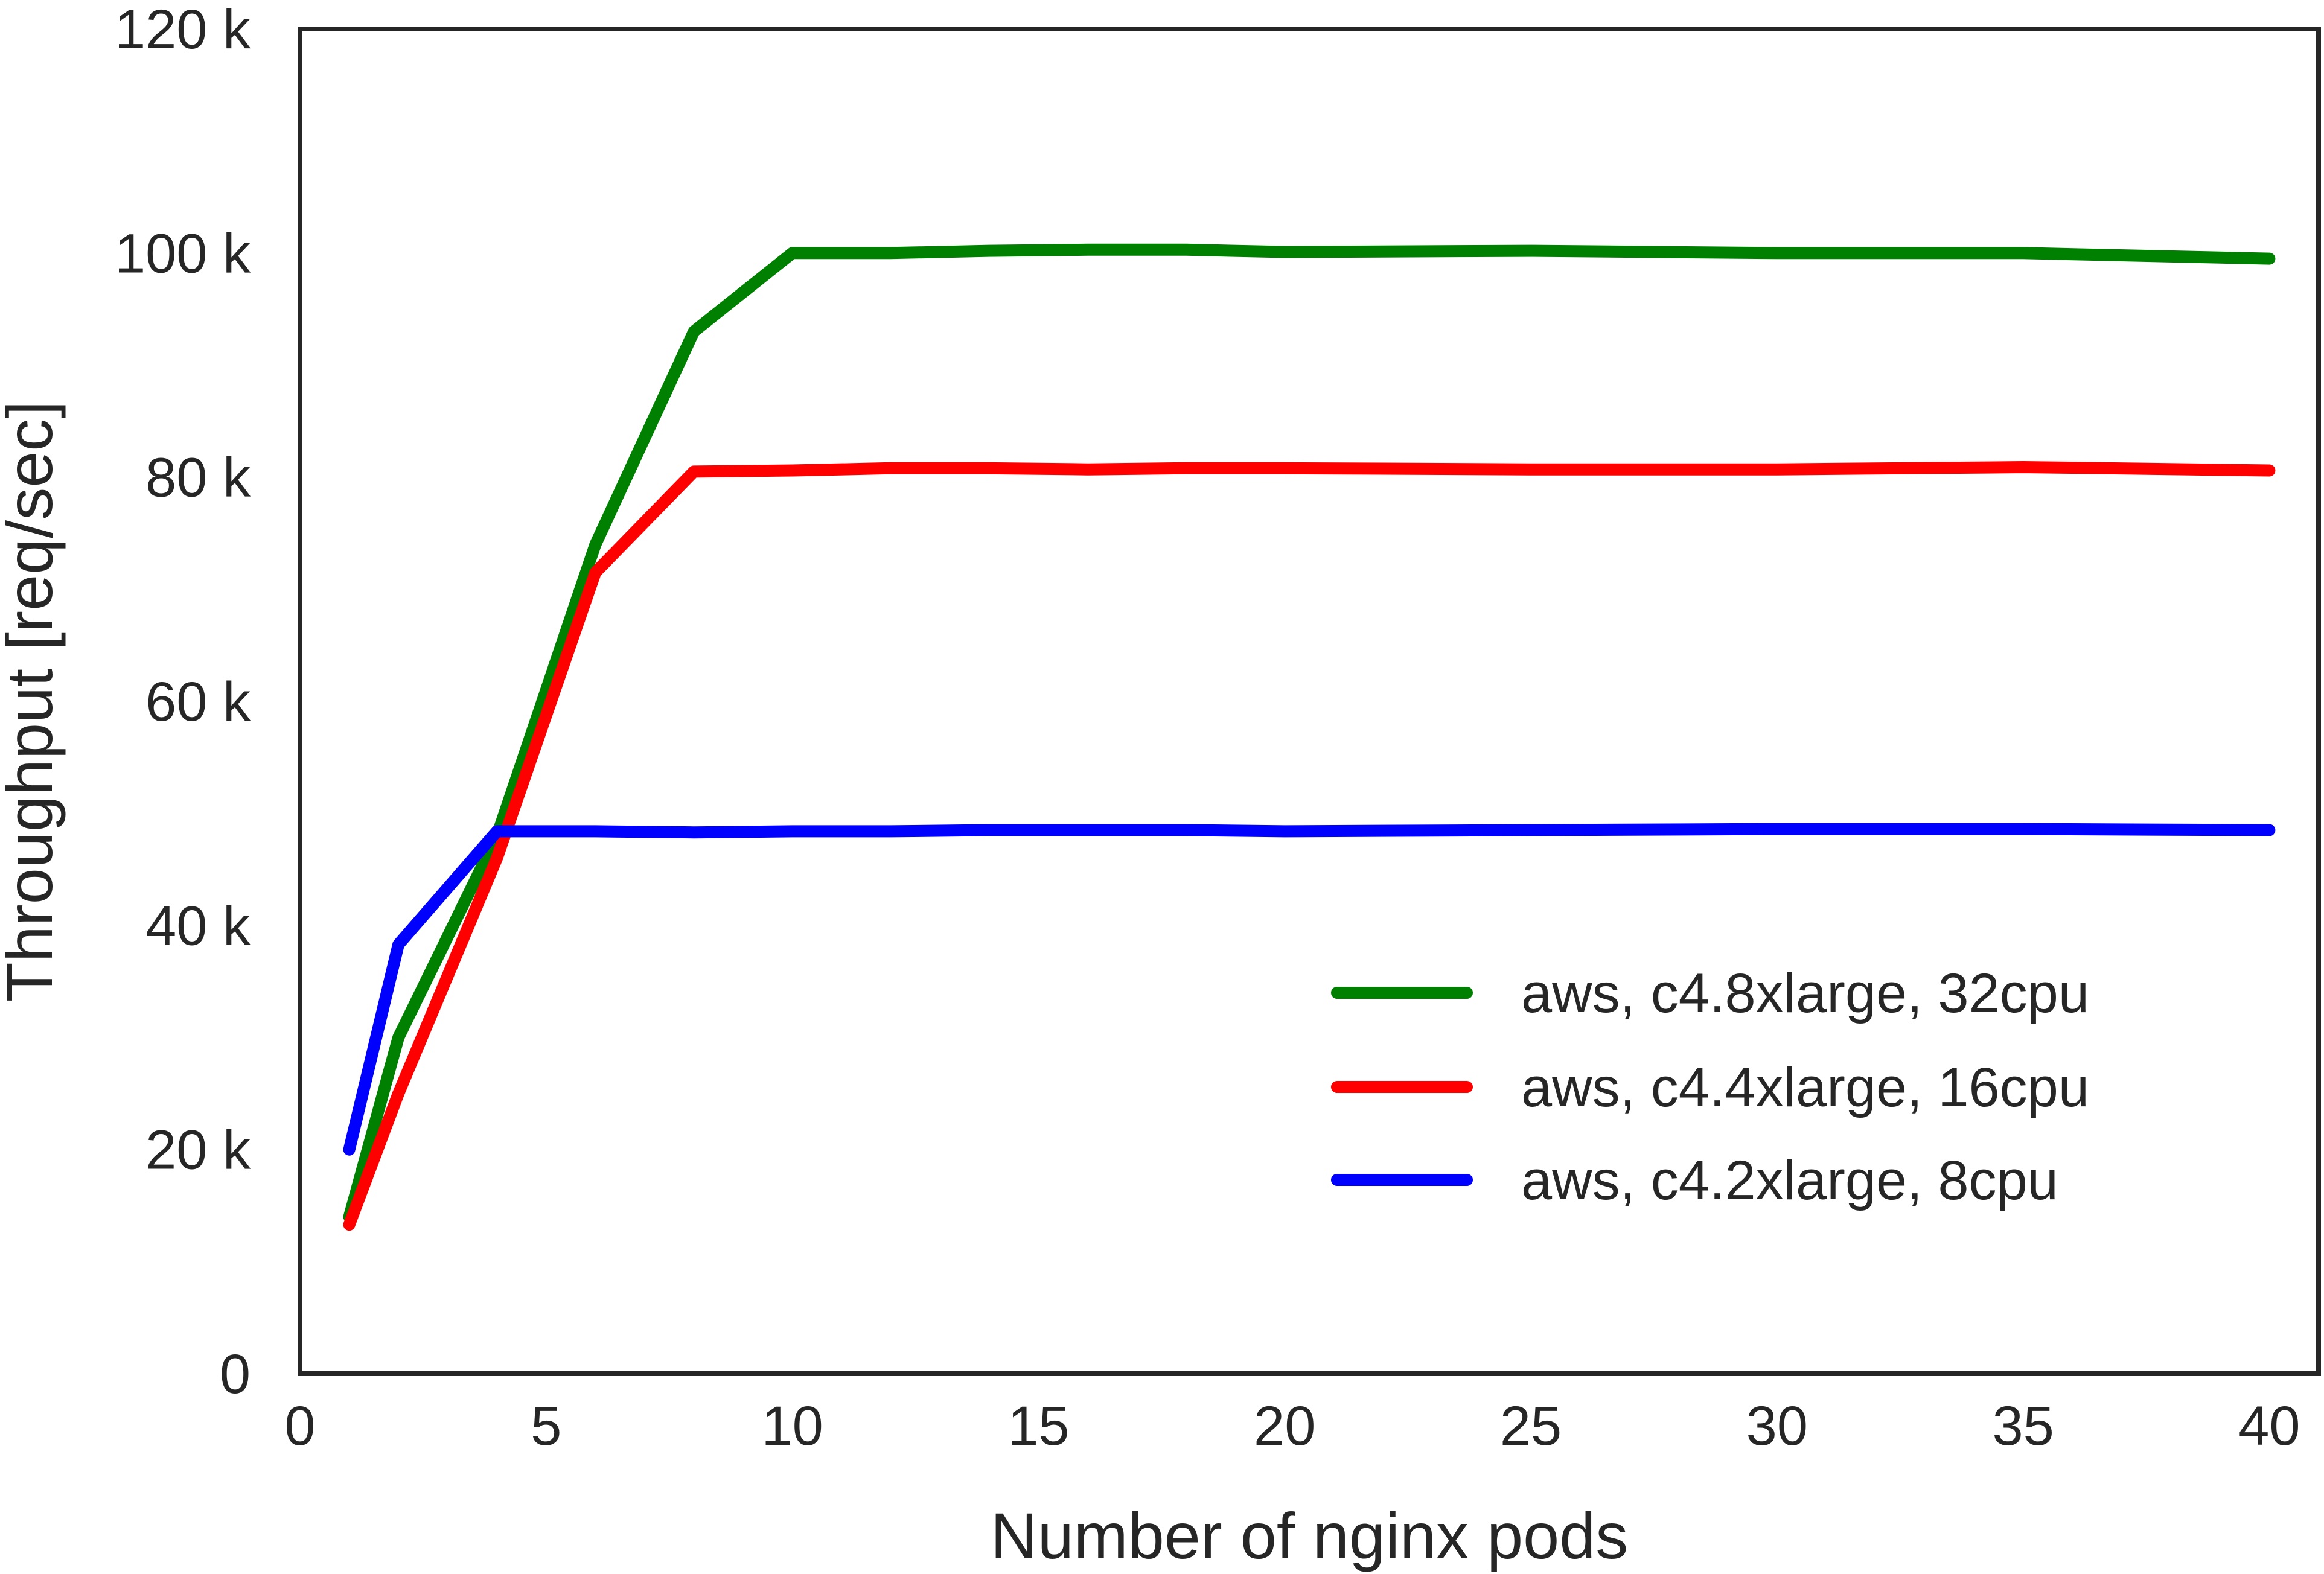 This screenshot has width=2324, height=1574. Describe the element at coordinates (183, 30) in the screenshot. I see `y-tick-label: 120 k` at that location.